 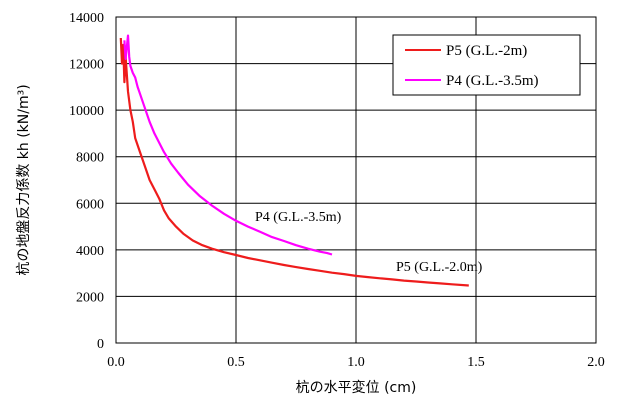 I want to click on y-tick-label: 4000, so click(x=90, y=251).